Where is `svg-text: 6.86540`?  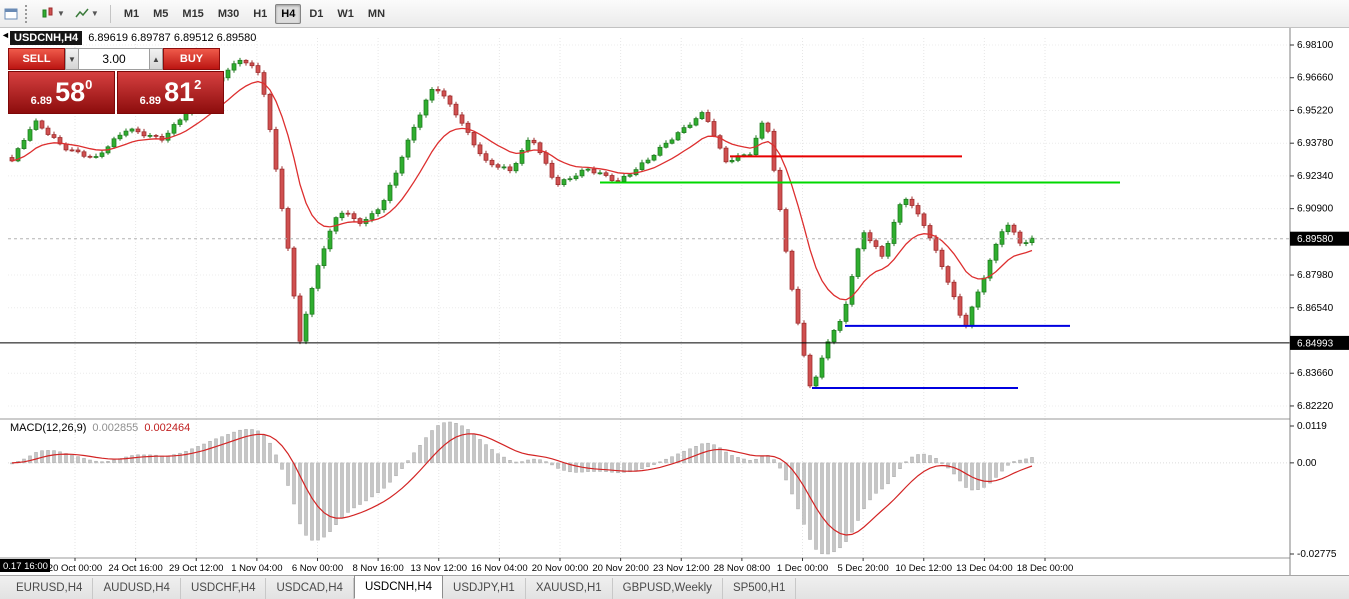
svg-text: 6.86540 is located at coordinates (1315, 308).